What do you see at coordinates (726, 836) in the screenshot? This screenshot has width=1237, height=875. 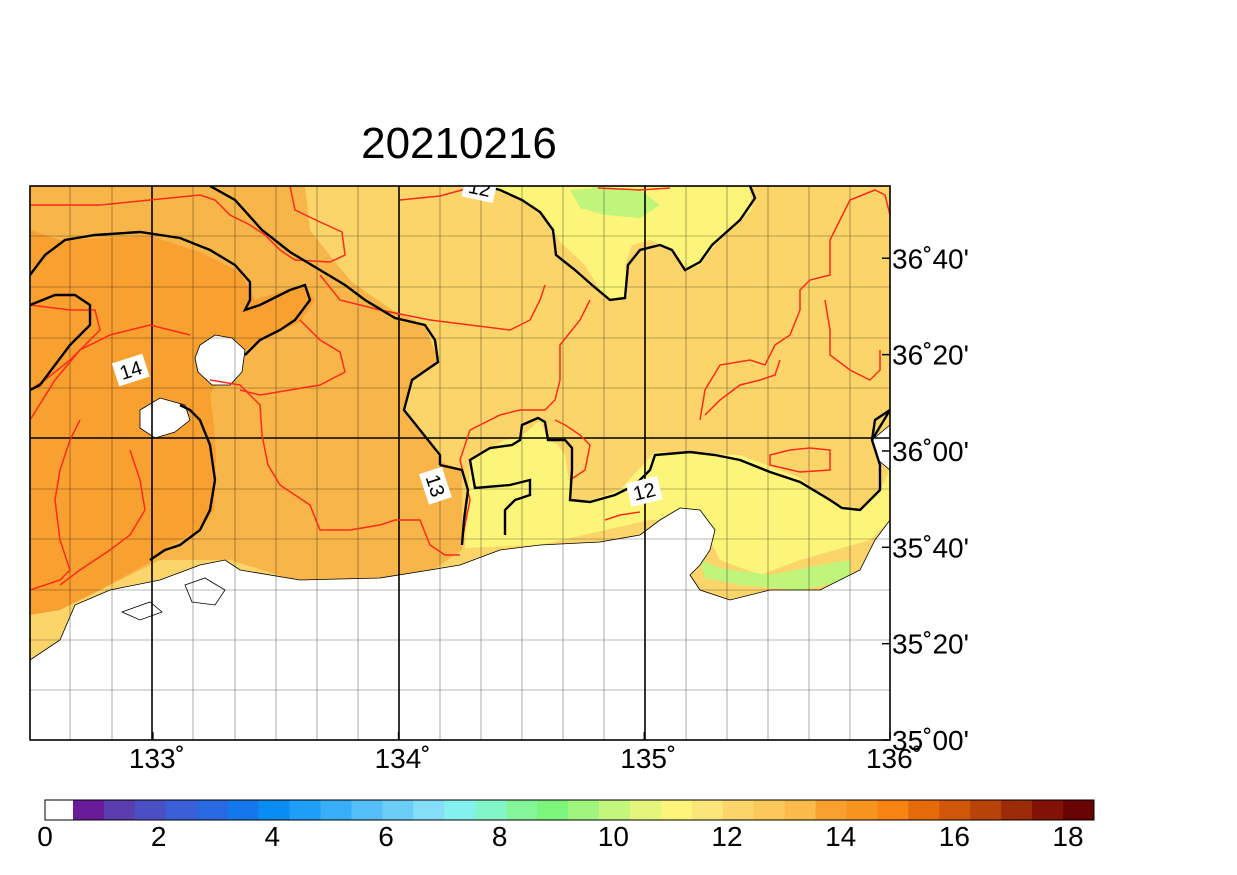 I see `colorbar-tick-label: 12` at bounding box center [726, 836].